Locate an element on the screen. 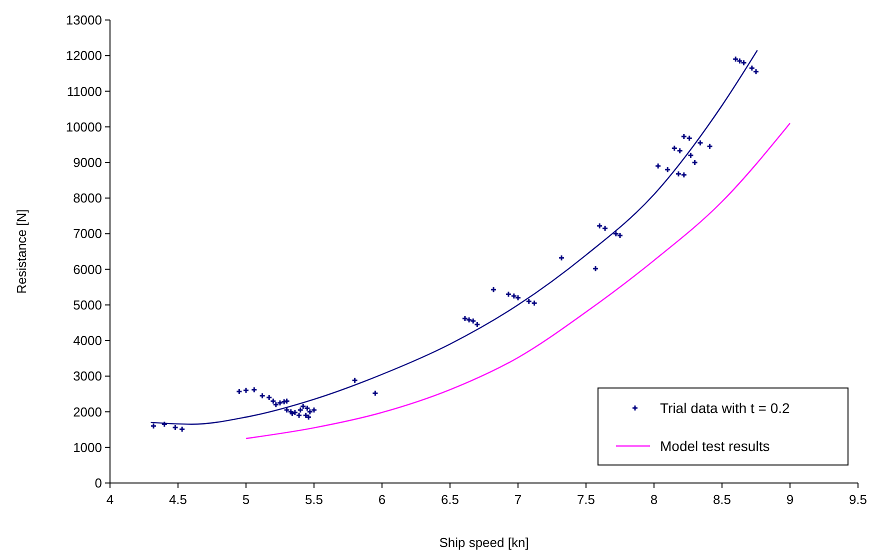  y-tick-label: 4000 is located at coordinates (87, 340).